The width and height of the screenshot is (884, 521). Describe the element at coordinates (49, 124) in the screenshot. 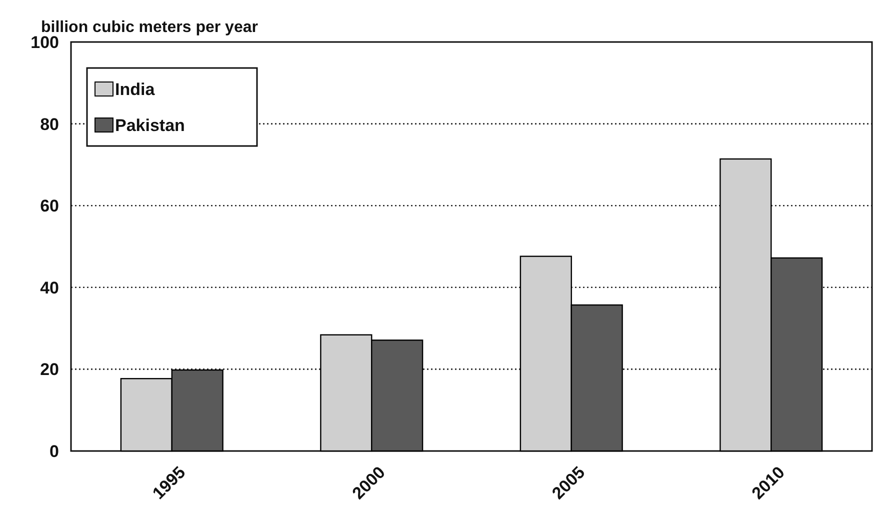

I see `y-tick-label: 80` at that location.